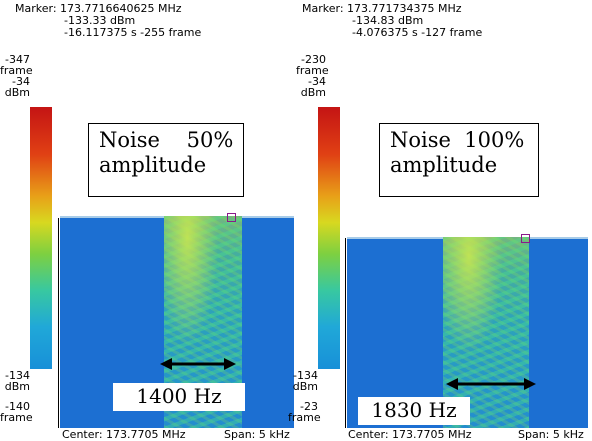 This screenshot has width=592, height=441. I want to click on right-marker-frequency: Marker: 173.771734375 MHz, so click(382, 8).